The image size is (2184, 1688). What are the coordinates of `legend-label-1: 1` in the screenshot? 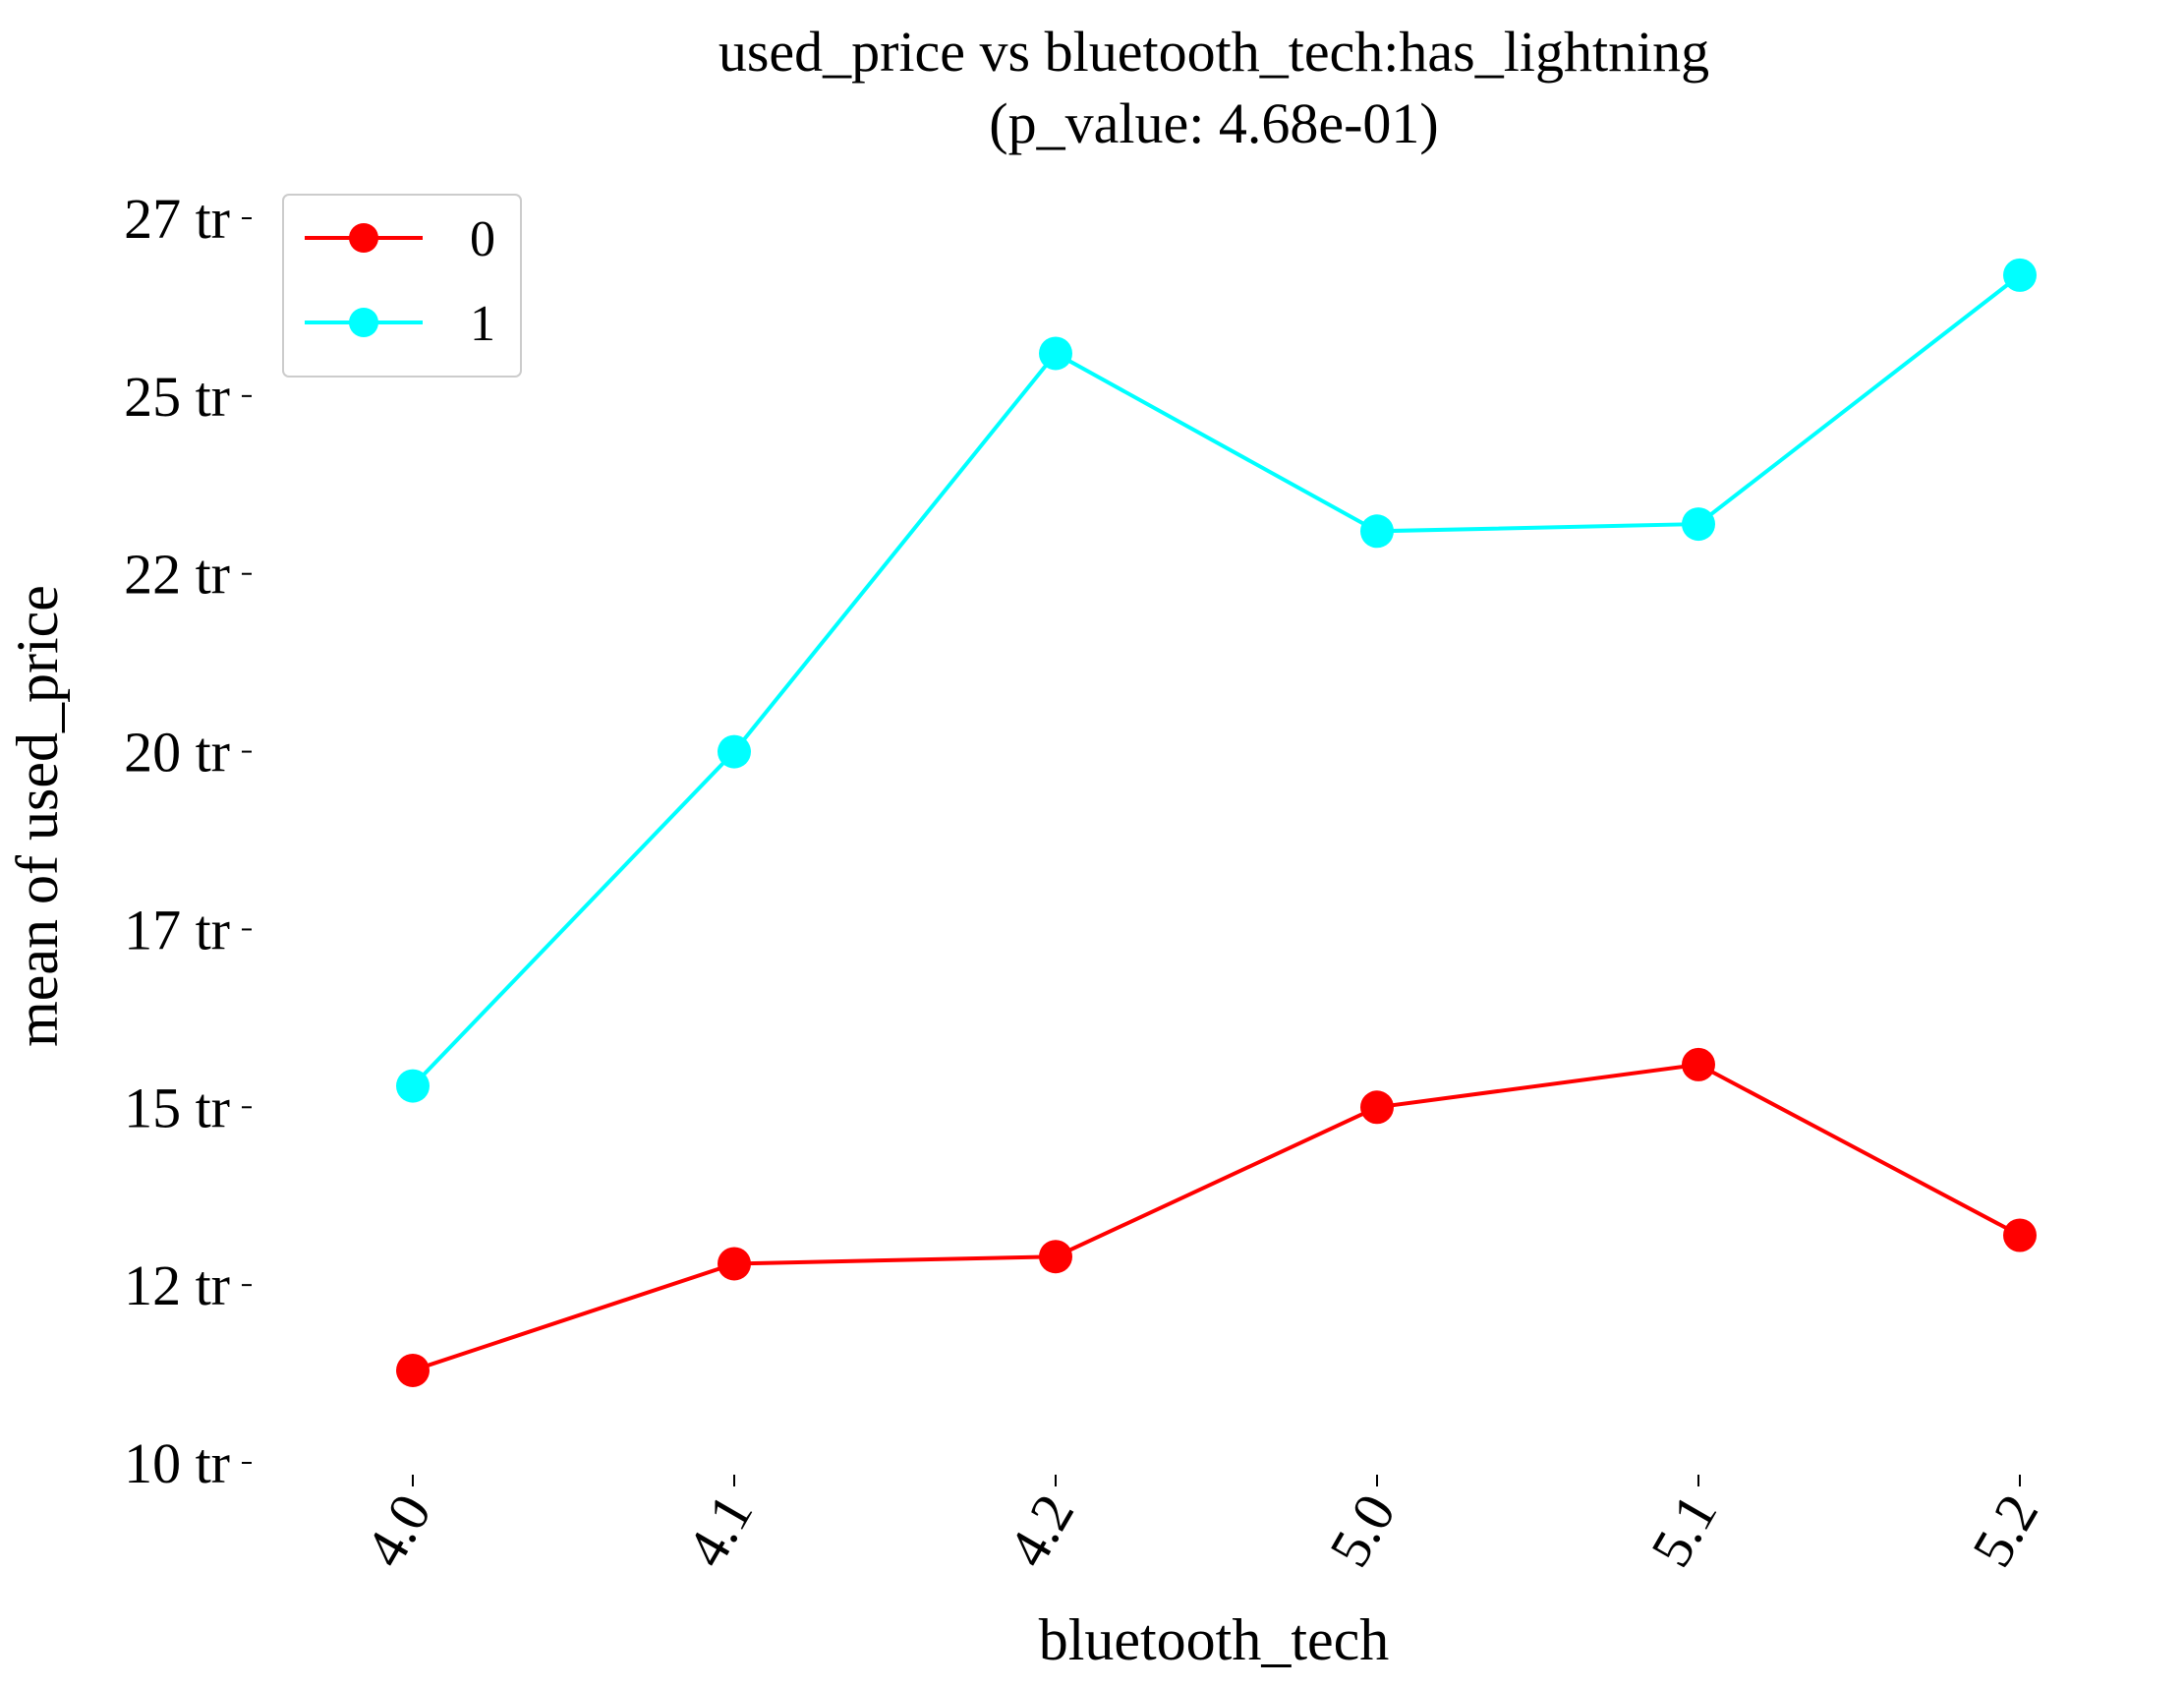 It's located at (482, 324).